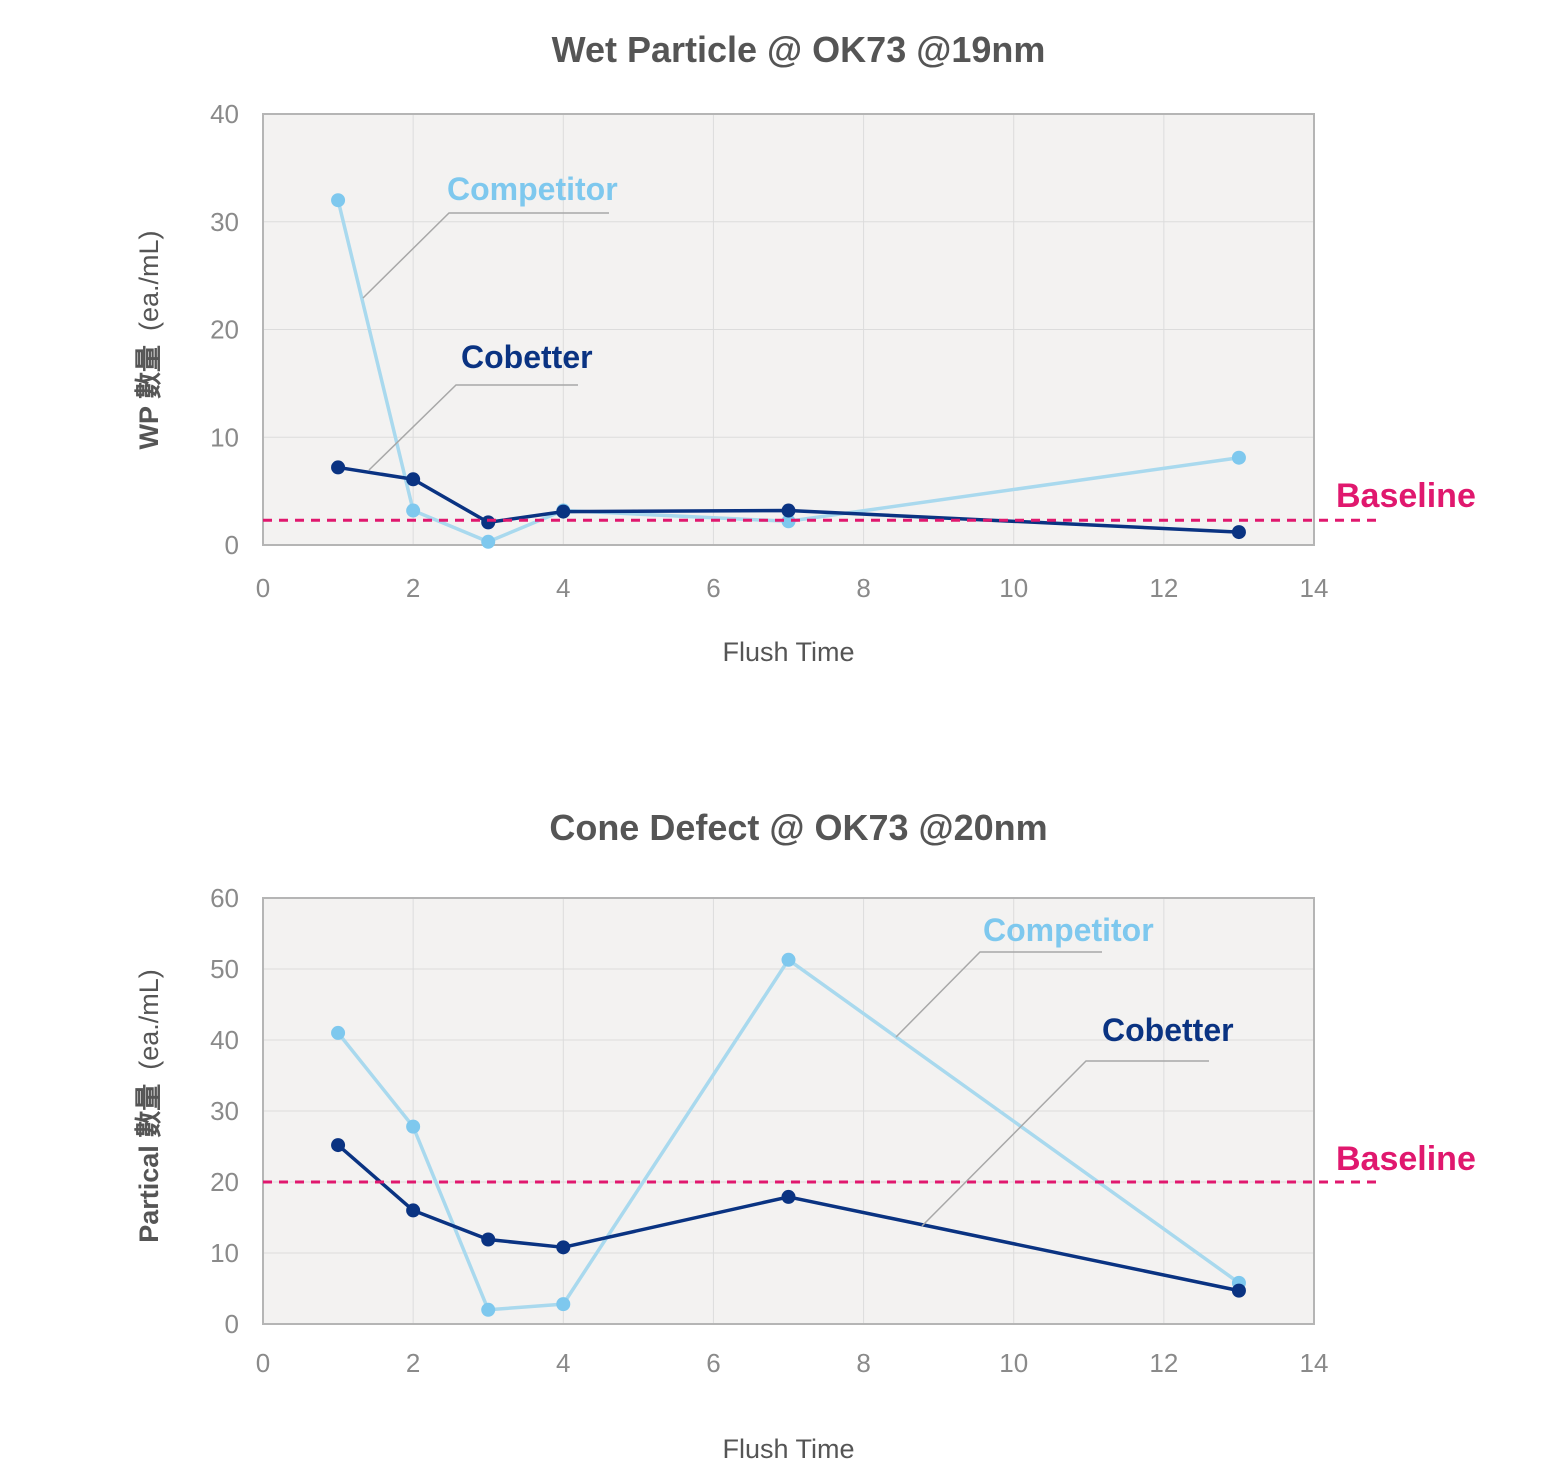  What do you see at coordinates (224, 969) in the screenshot?
I see `y-tick-label: 50` at bounding box center [224, 969].